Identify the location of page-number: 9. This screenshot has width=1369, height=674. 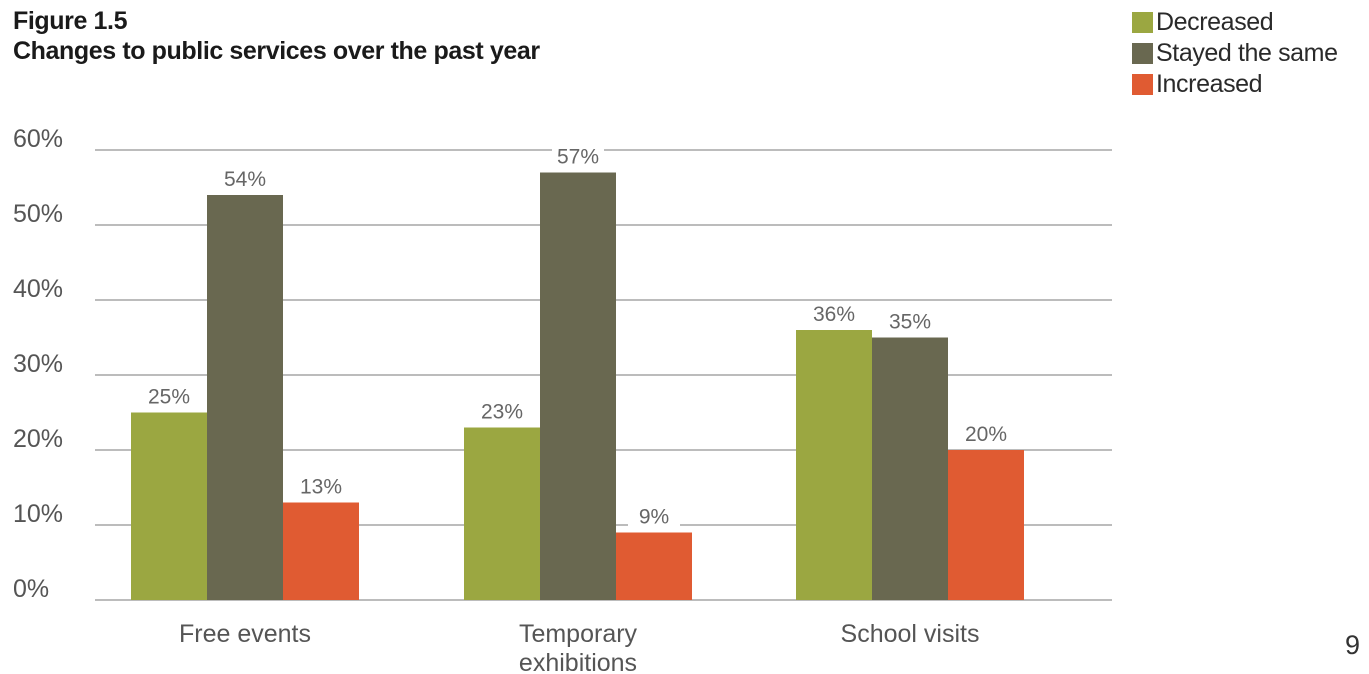
(1340, 645).